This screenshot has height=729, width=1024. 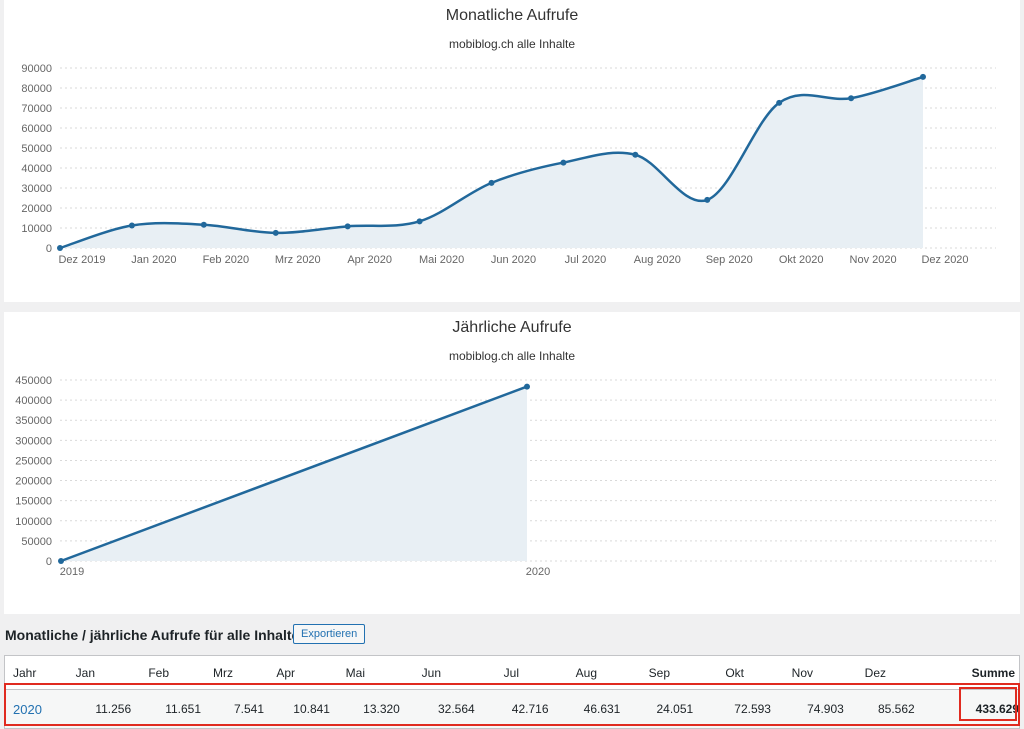 I want to click on header-mrz: Mrz, so click(x=223, y=672).